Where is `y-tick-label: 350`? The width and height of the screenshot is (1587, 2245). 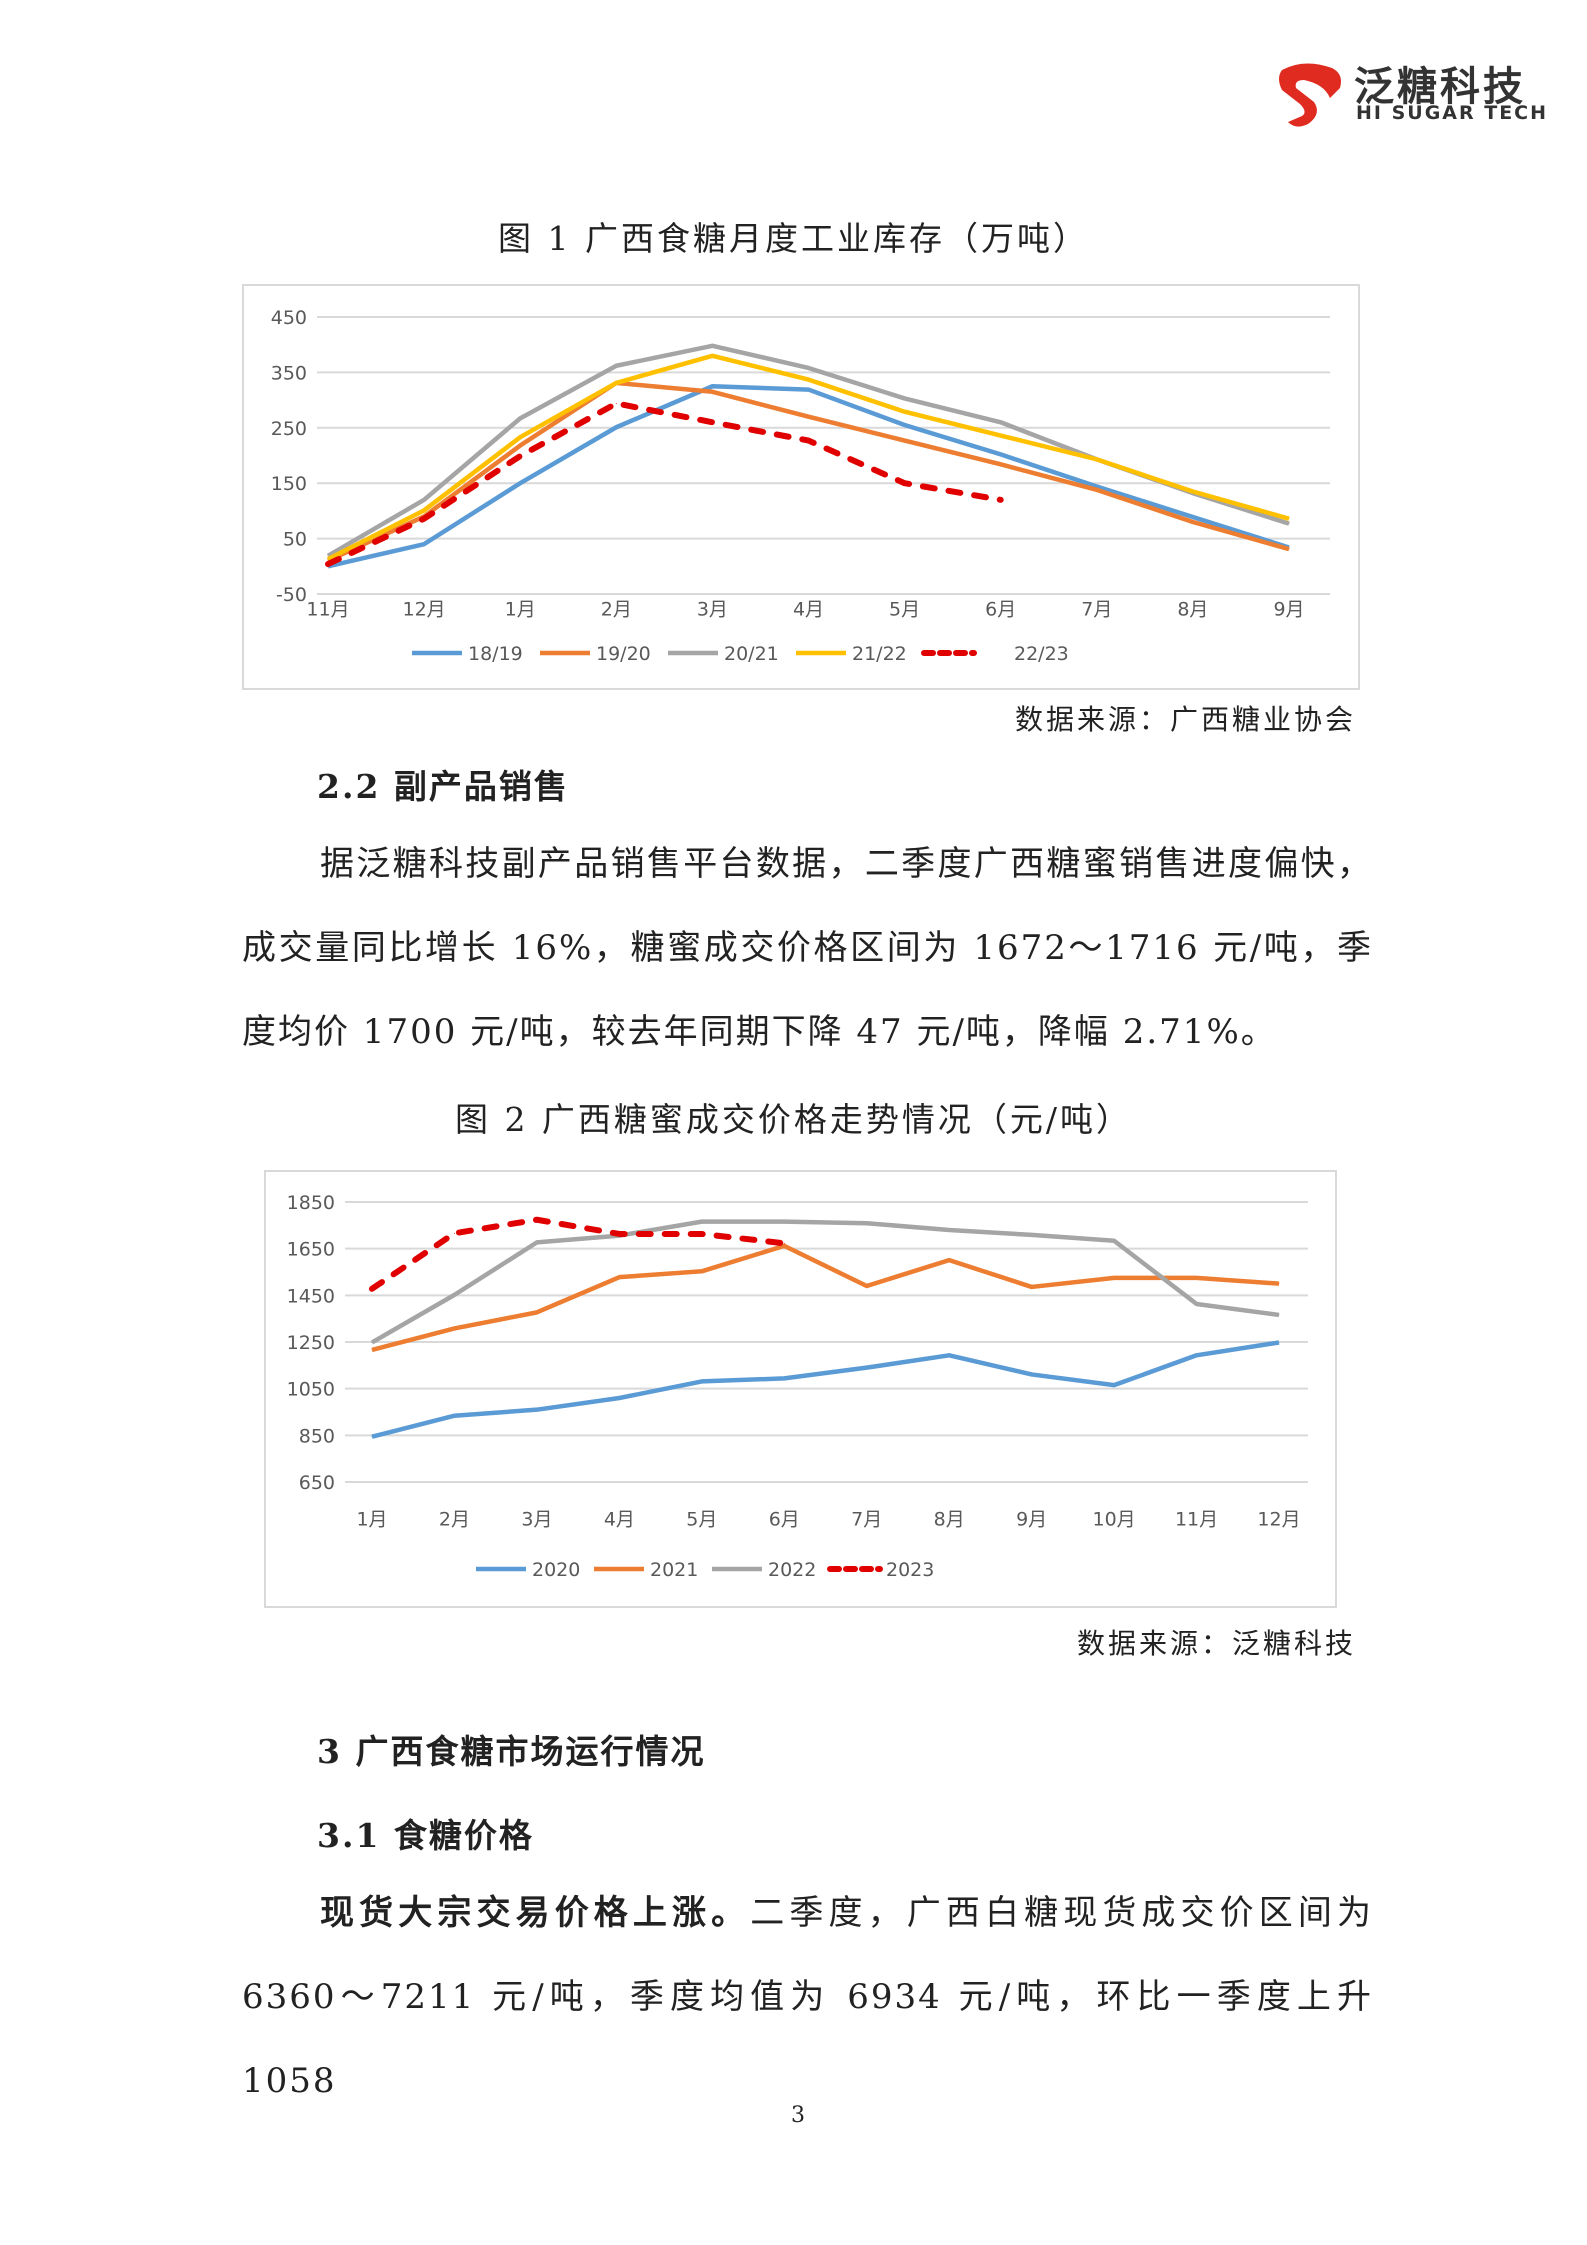 y-tick-label: 350 is located at coordinates (289, 373).